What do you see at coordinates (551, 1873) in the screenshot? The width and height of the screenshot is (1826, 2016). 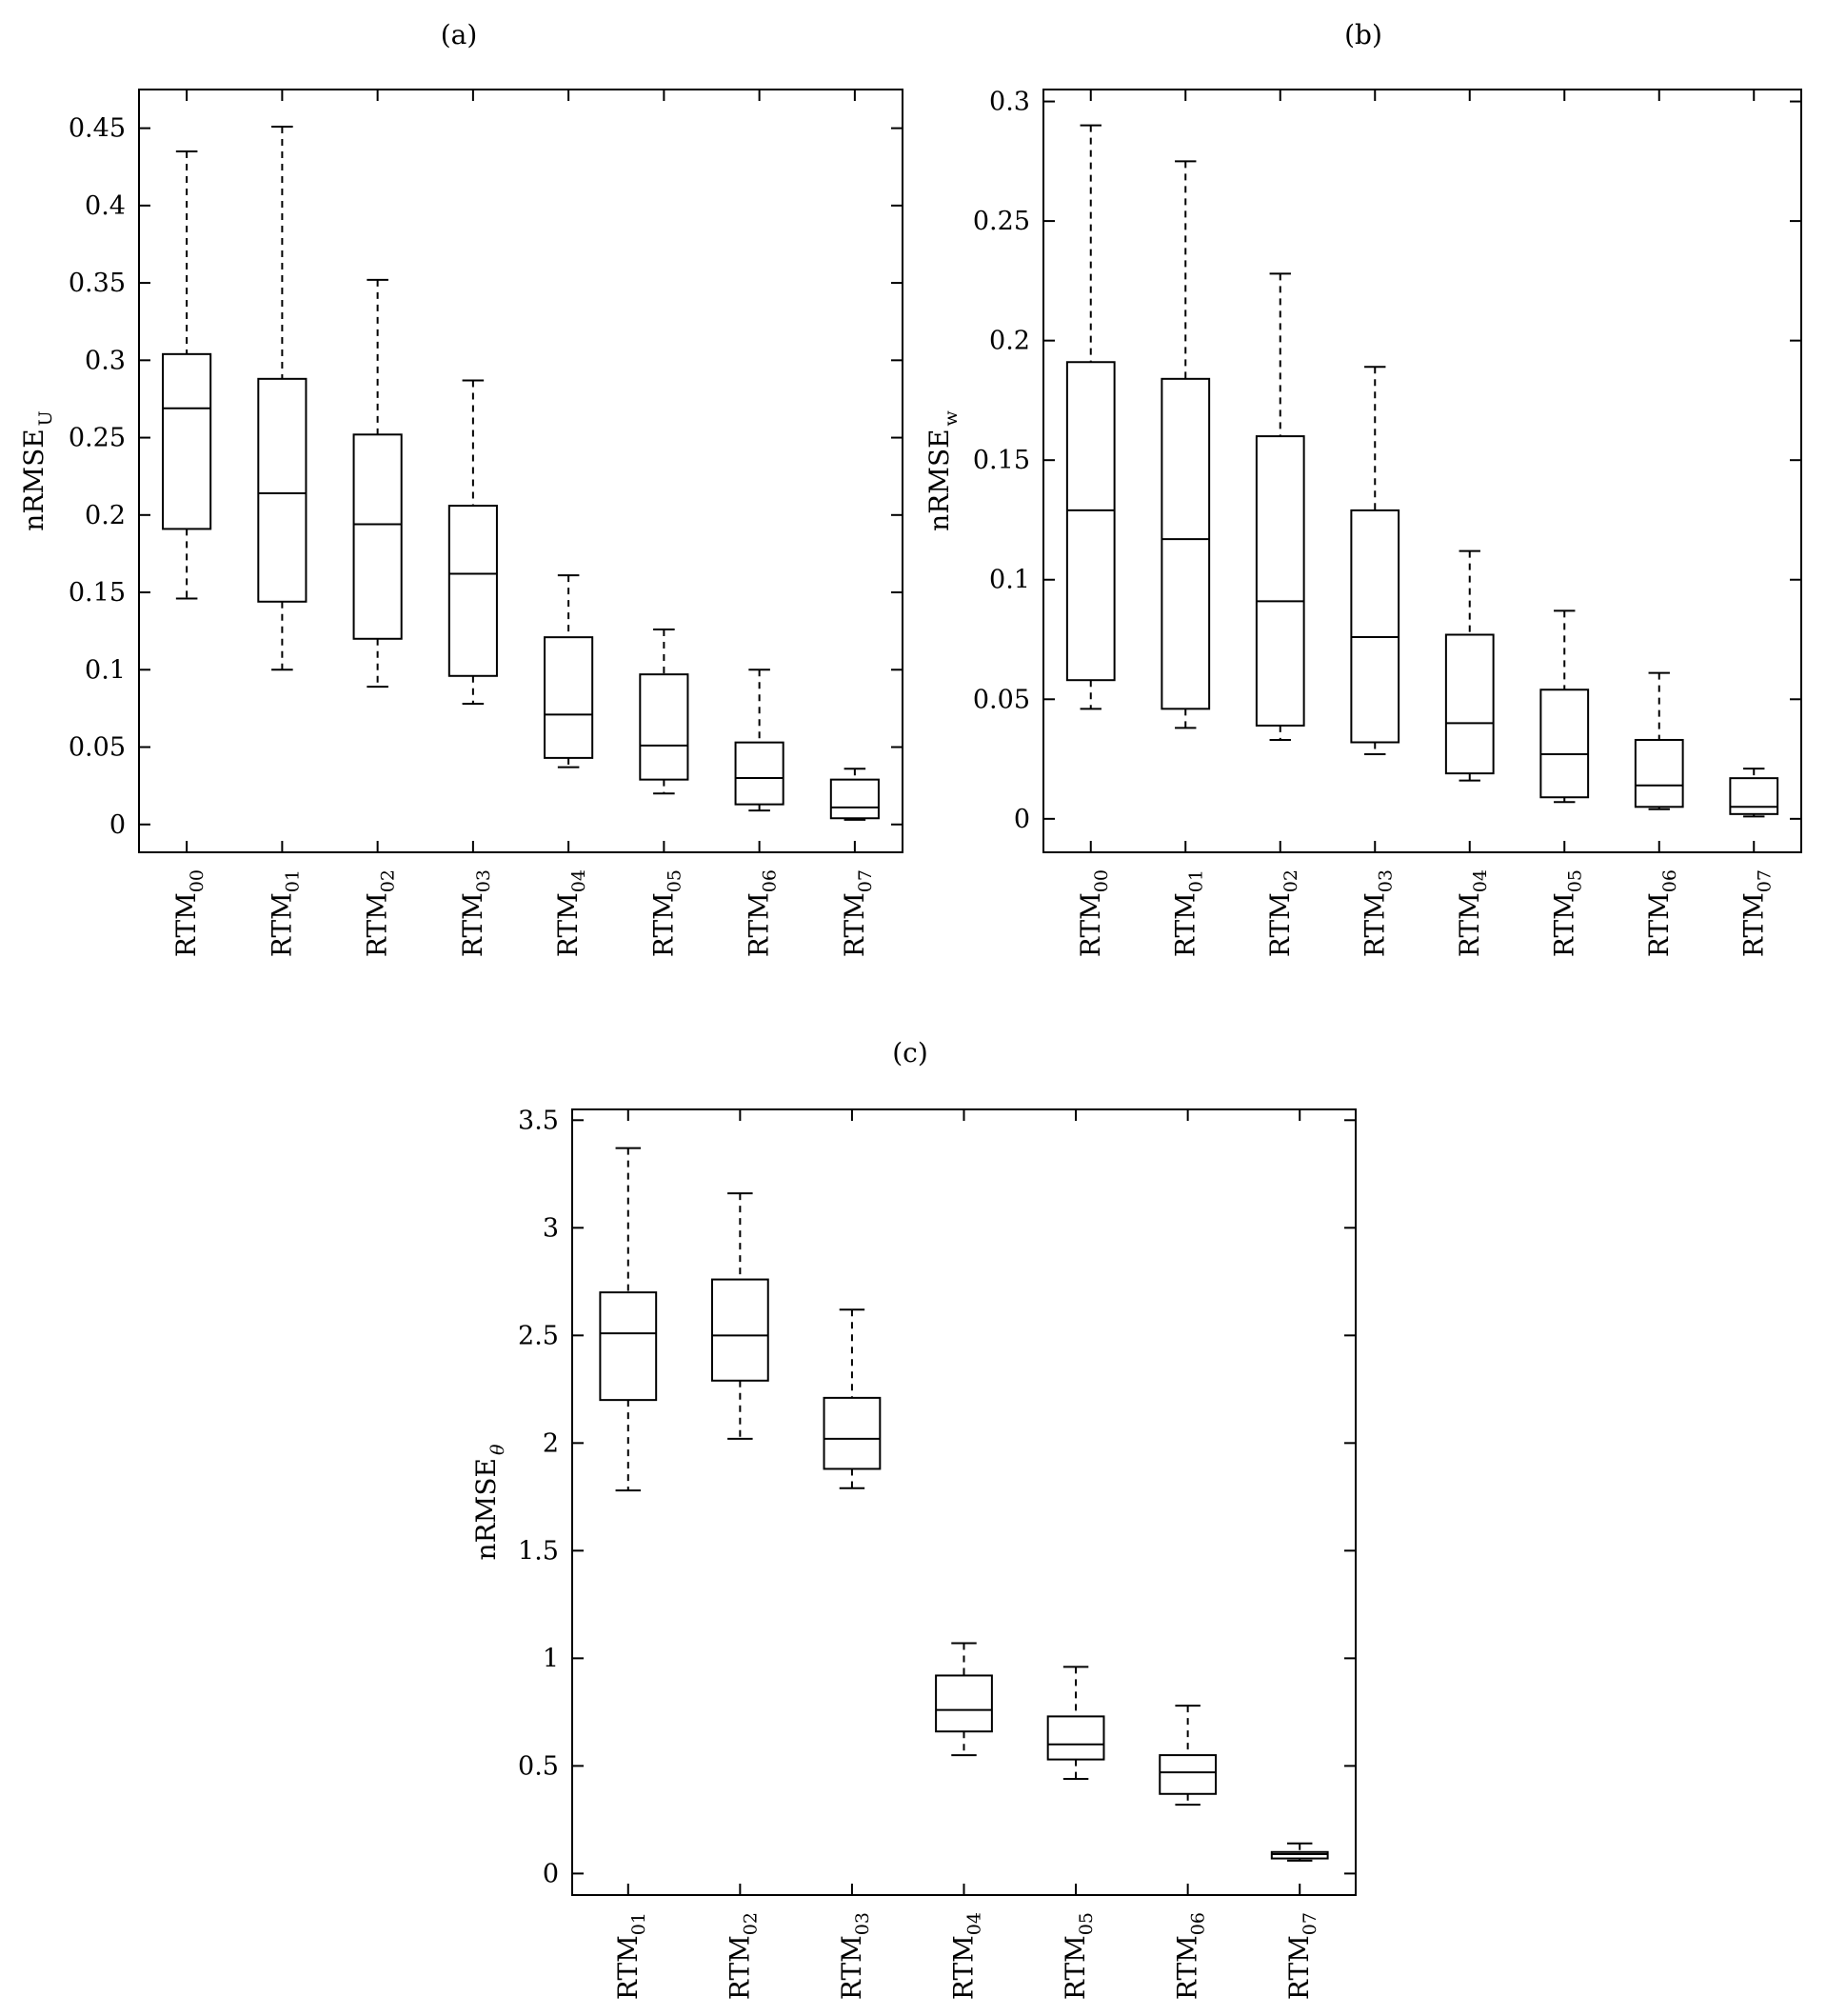 I see `y-tick-label: 0` at bounding box center [551, 1873].